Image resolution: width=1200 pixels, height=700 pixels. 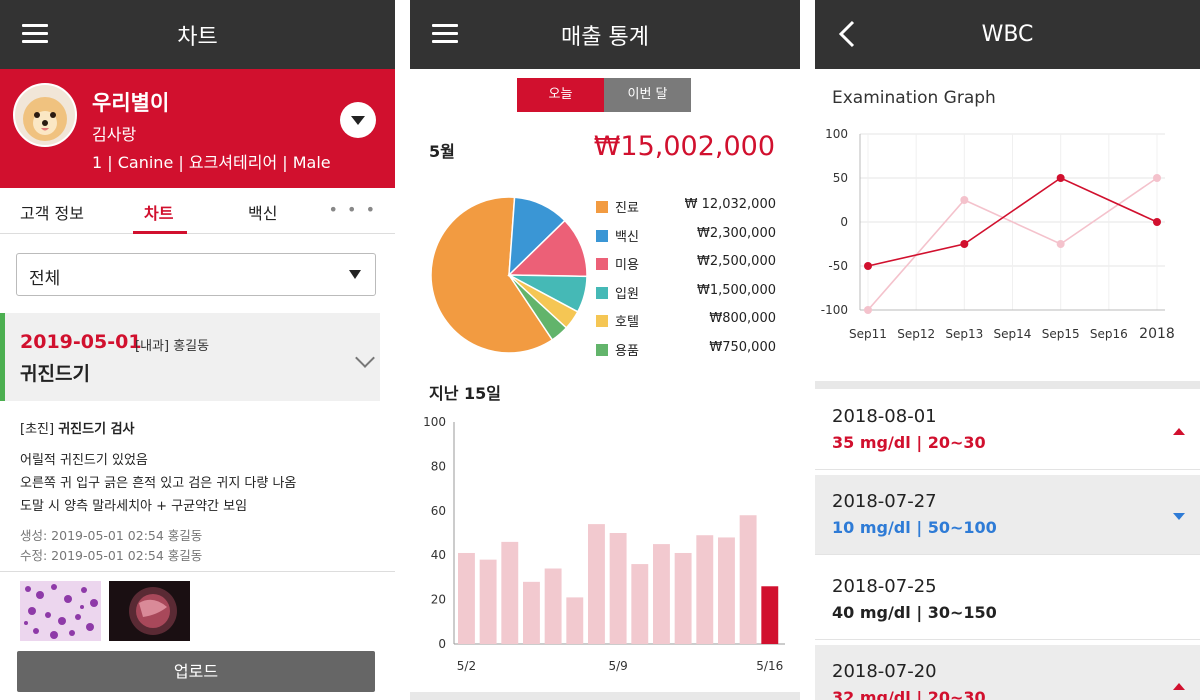 I want to click on y-tick-label: 60, so click(x=438, y=511).